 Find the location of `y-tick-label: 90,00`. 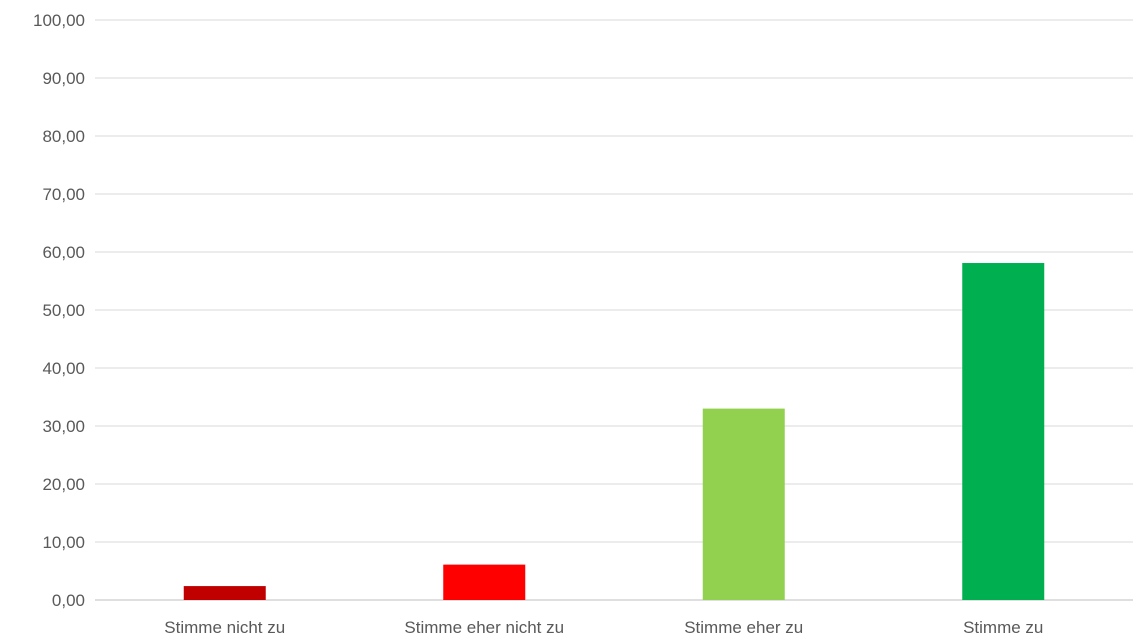

y-tick-label: 90,00 is located at coordinates (63, 78).